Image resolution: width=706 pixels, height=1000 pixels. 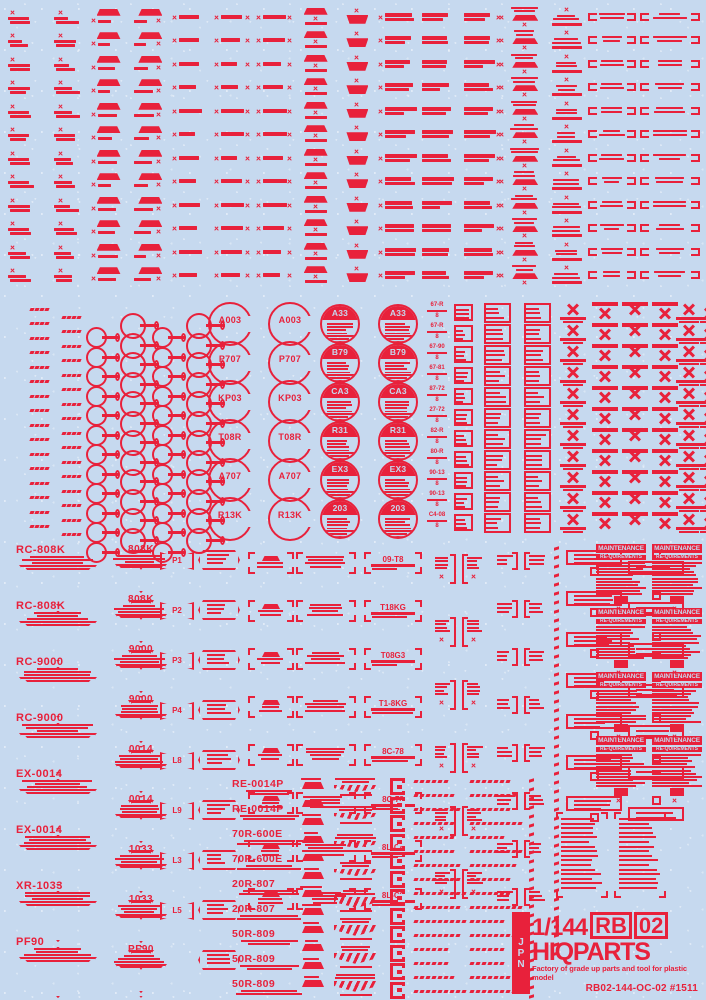 What do you see at coordinates (117, 435) in the screenshot?
I see `tail-cap` at bounding box center [117, 435].